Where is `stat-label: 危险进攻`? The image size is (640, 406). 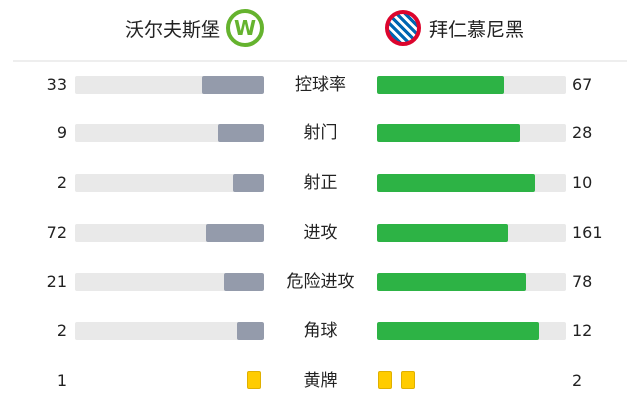
stat-label: 危险进攻 is located at coordinates (320, 282).